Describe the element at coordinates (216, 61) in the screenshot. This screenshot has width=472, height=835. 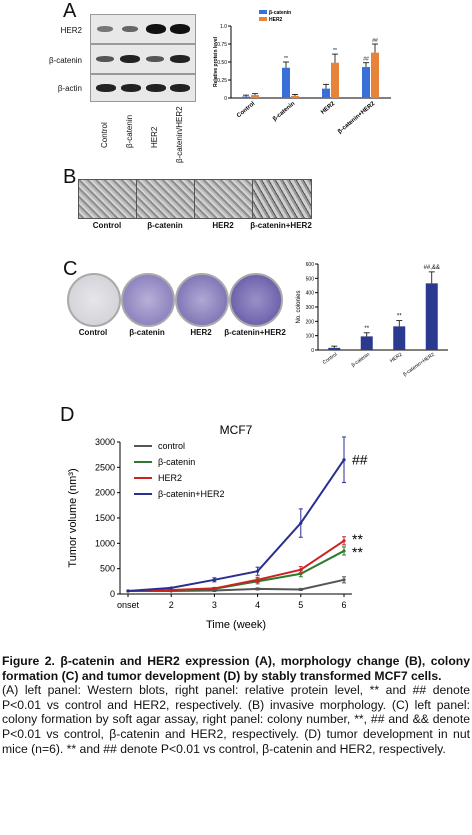
I see `y-axis-label: Relative protein level` at that location.